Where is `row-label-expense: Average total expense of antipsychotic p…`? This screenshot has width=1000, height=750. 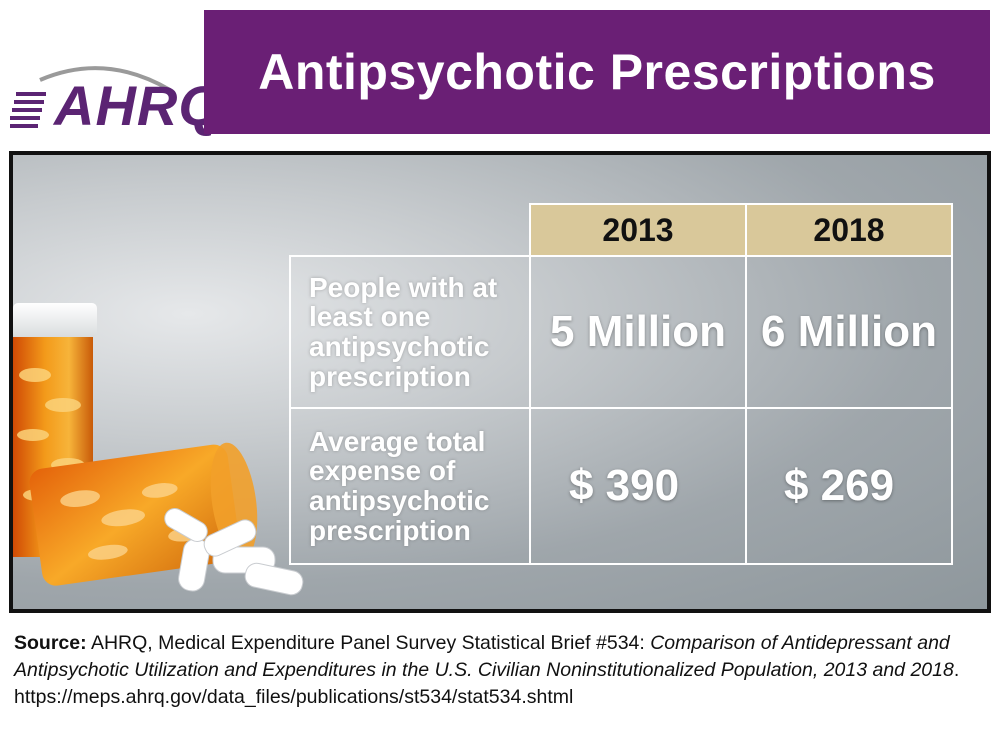
row-label-expense: Average total expense of antipsychotic p… is located at coordinates (410, 486).